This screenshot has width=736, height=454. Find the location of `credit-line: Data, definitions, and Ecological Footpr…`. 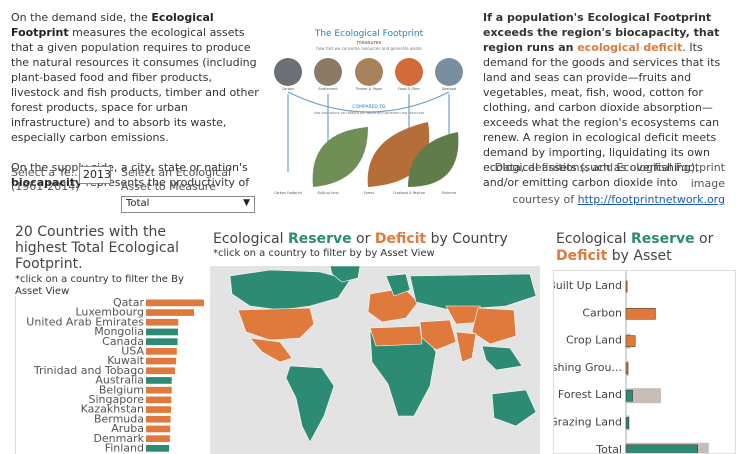

credit-line: Data, definitions, and Ecological Footpr… is located at coordinates (609, 175).